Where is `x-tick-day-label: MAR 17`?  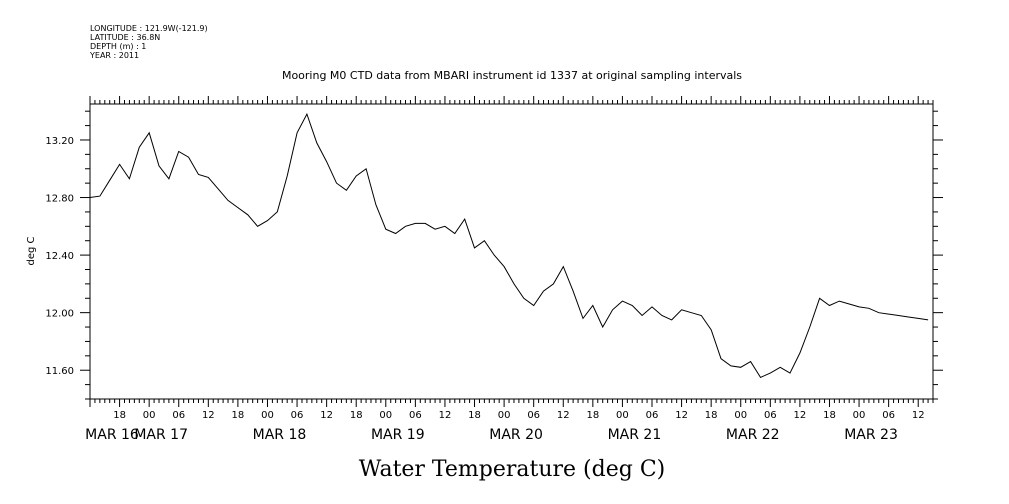 x-tick-day-label: MAR 17 is located at coordinates (161, 435).